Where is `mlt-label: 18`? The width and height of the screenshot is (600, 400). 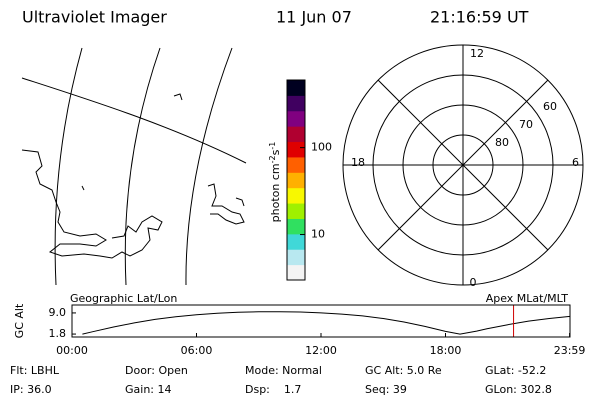 mlt-label: 18 is located at coordinates (358, 162).